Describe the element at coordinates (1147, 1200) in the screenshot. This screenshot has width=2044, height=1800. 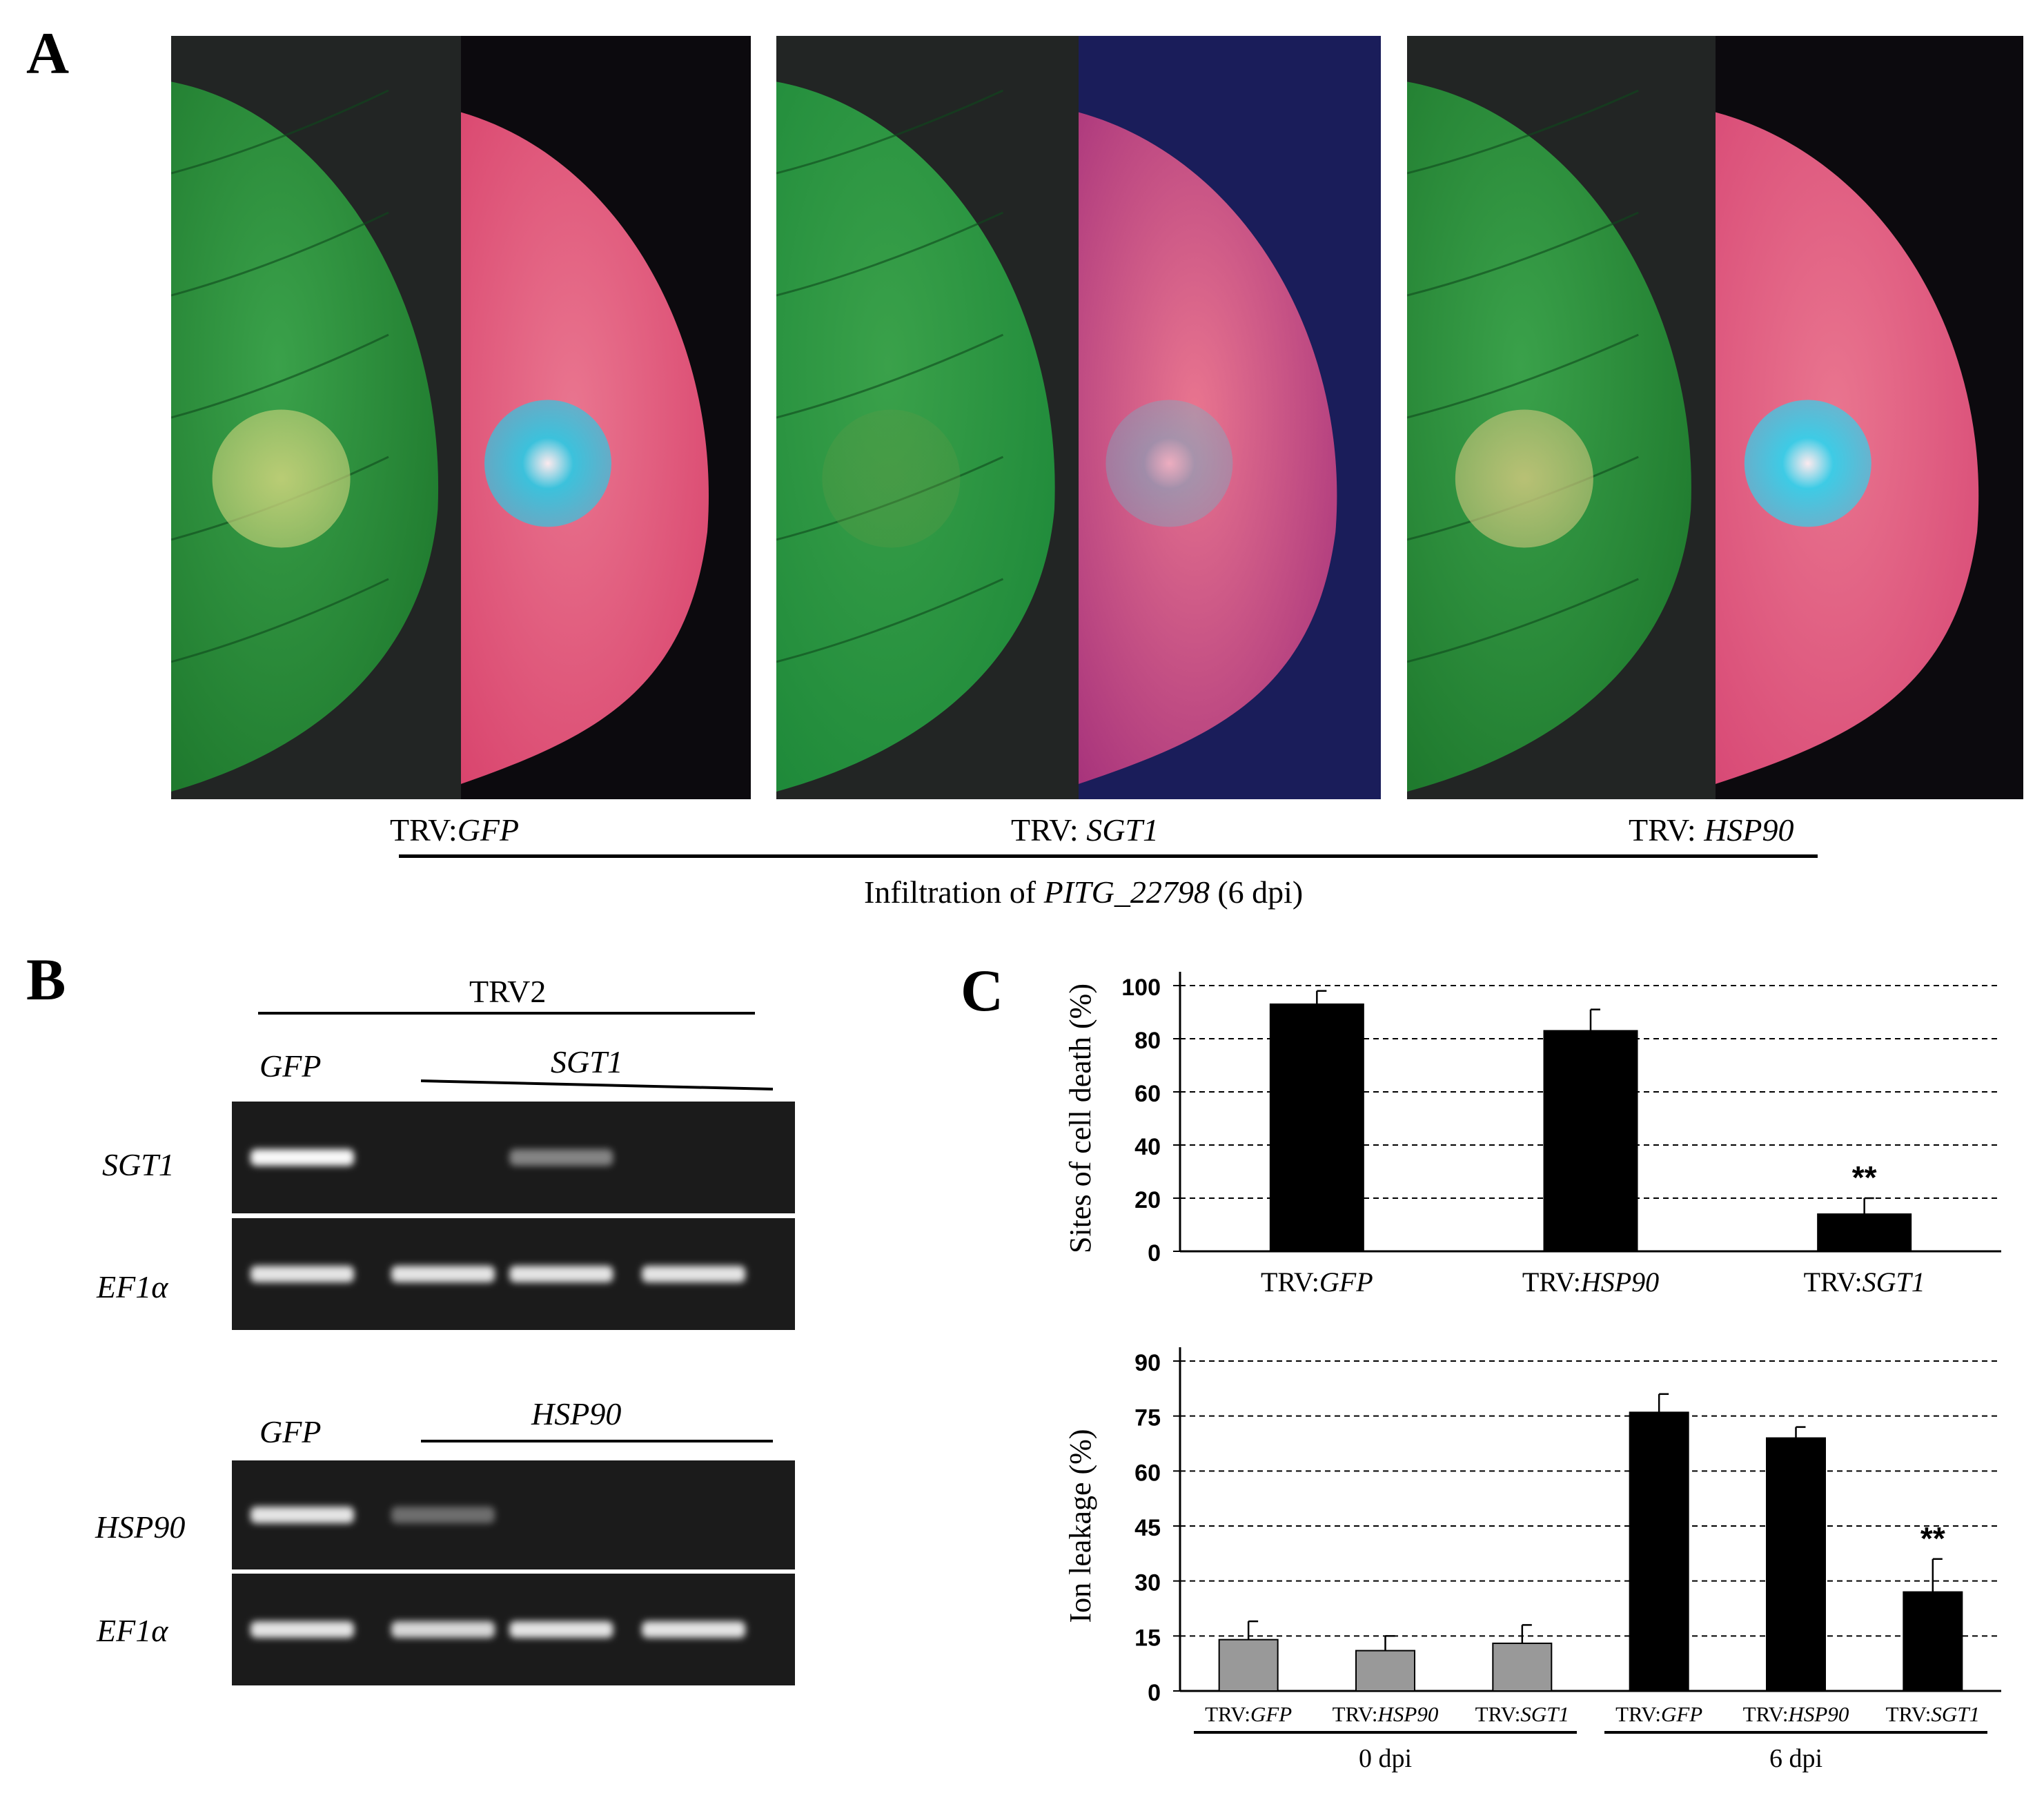
I see `y-tick-label: 20` at that location.